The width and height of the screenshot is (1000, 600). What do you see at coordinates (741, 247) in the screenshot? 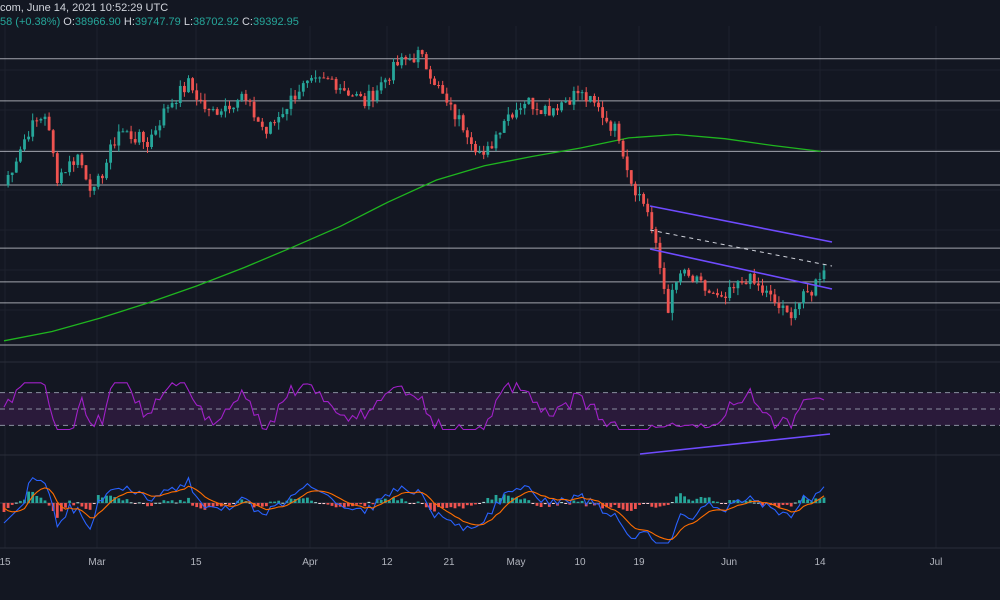
I see `trendlines-layer` at bounding box center [741, 247].